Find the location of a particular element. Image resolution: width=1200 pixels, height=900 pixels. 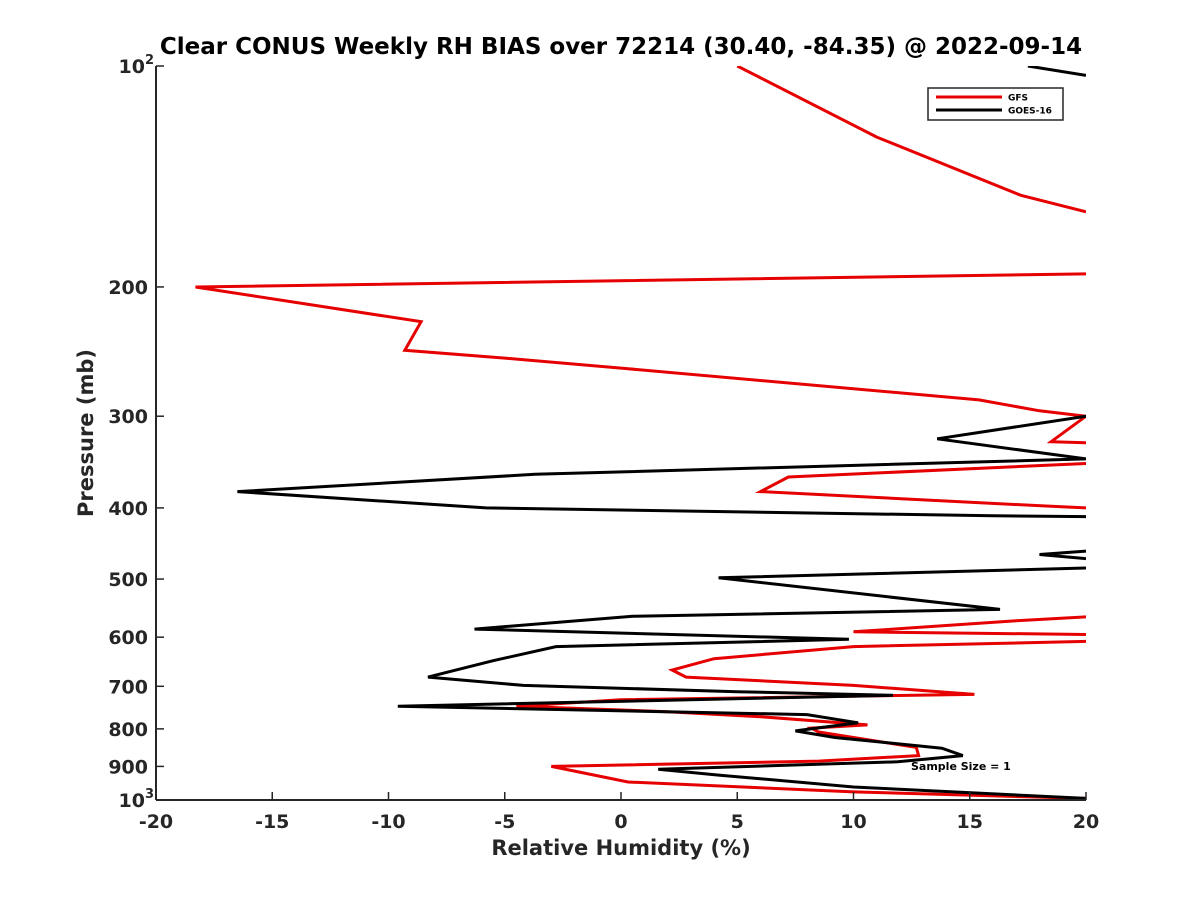

y-tick-label: 300 is located at coordinates (128, 417).